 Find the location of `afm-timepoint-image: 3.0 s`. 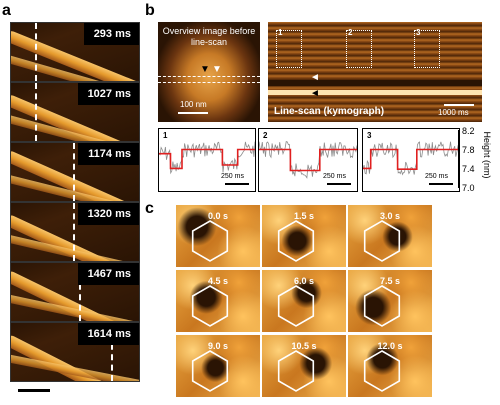

afm-timepoint-image: 3.0 s is located at coordinates (390, 236).